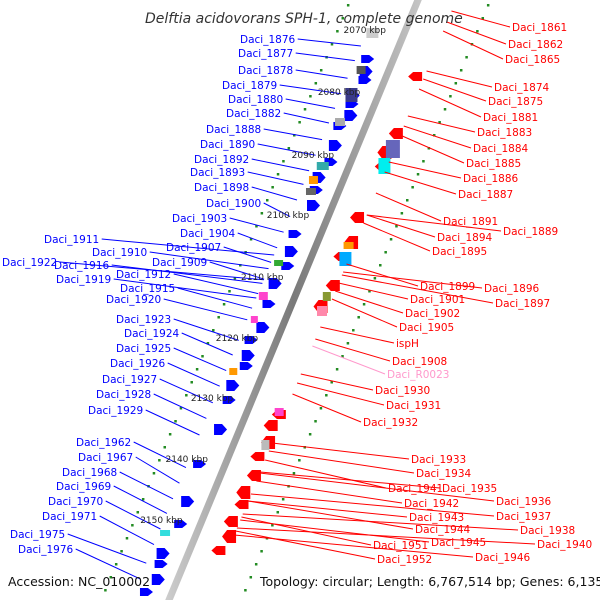  What do you see at coordinates (432, 314) in the screenshot?
I see `right-gene-label: Daci_1902` at bounding box center [432, 314].